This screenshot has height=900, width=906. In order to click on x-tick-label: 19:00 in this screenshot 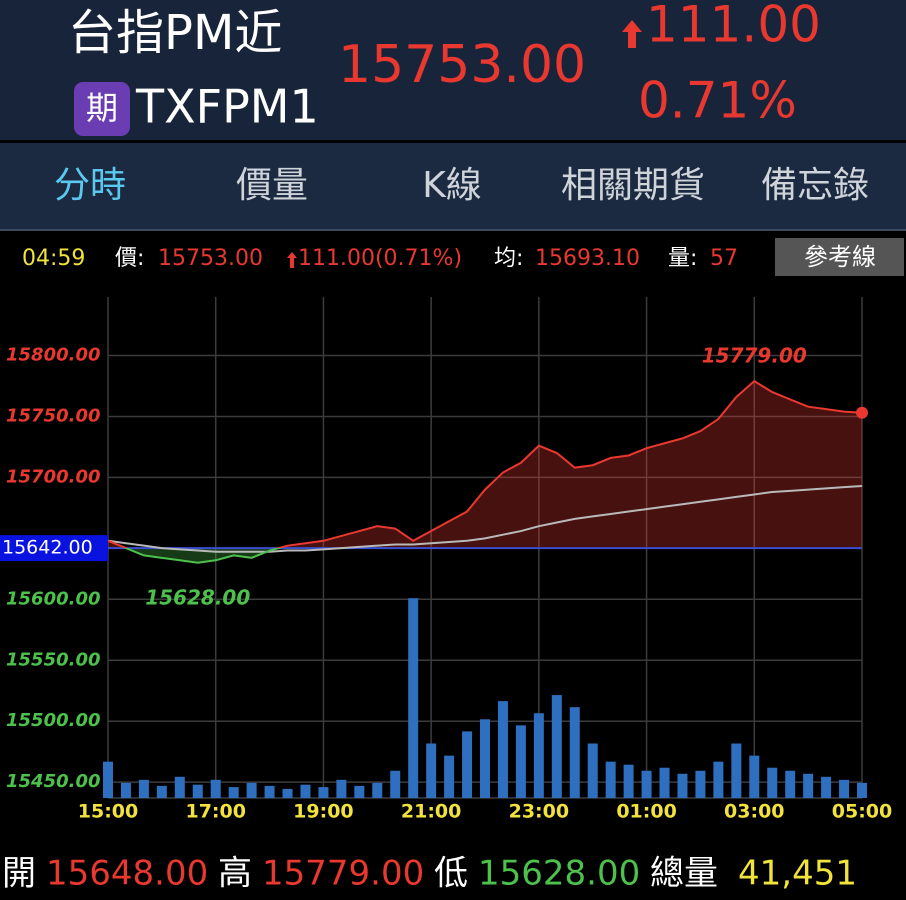, I will do `click(323, 812)`.